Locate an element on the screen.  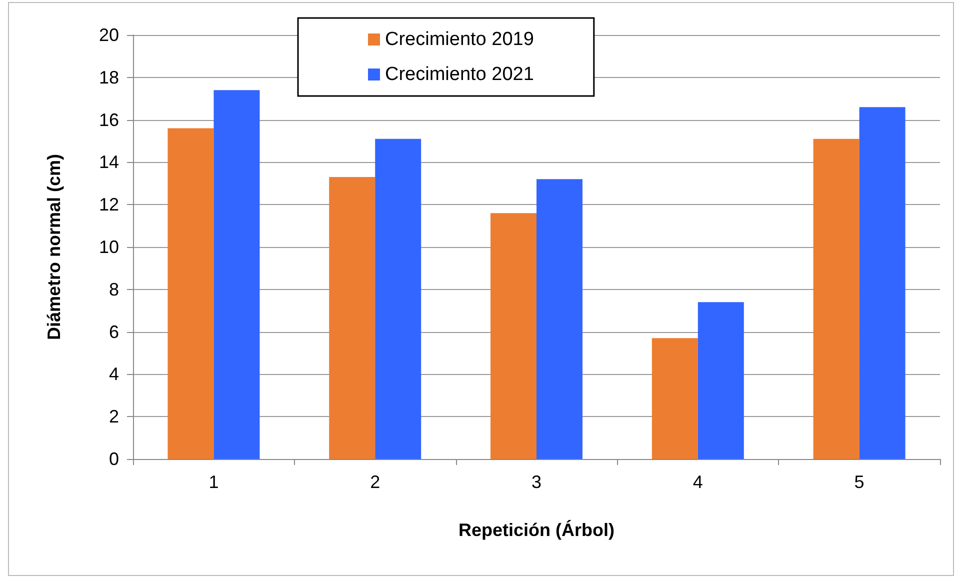
x-tick-label: 3 is located at coordinates (536, 482).